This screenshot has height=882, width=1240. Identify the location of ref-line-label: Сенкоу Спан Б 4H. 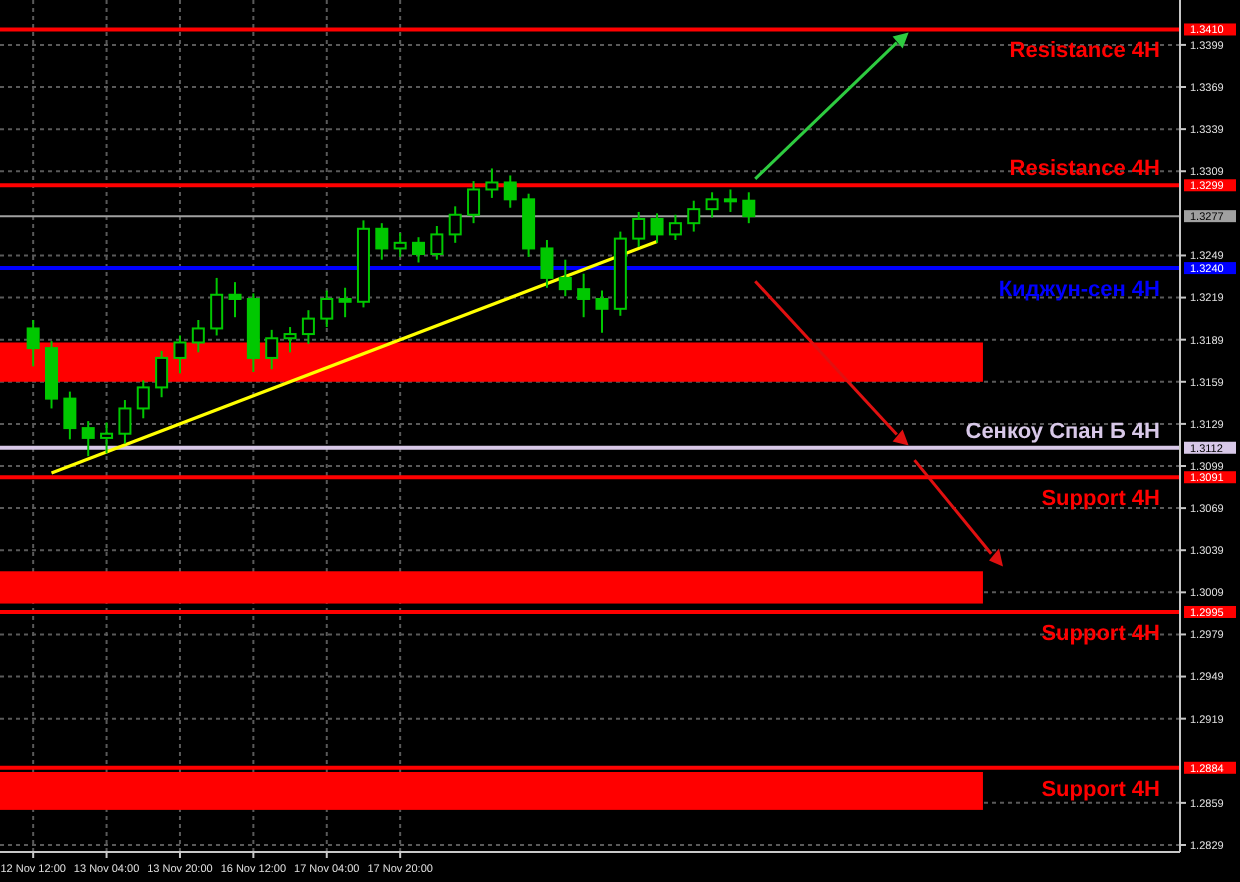
(1063, 431).